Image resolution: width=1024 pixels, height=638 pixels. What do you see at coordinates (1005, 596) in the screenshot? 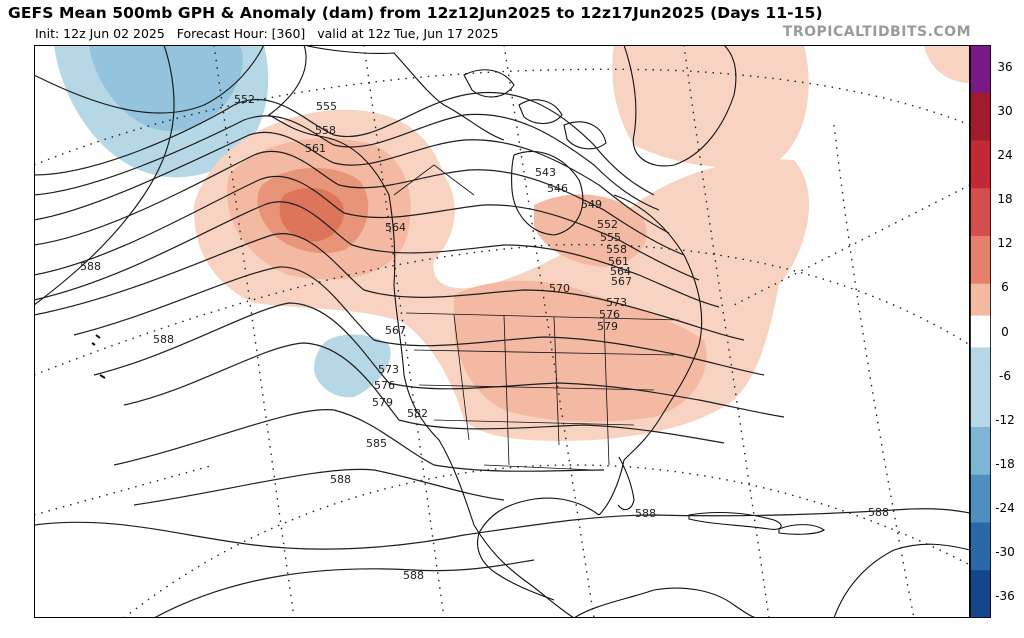
I see `colorbar-tick-label: -36` at bounding box center [1005, 596].